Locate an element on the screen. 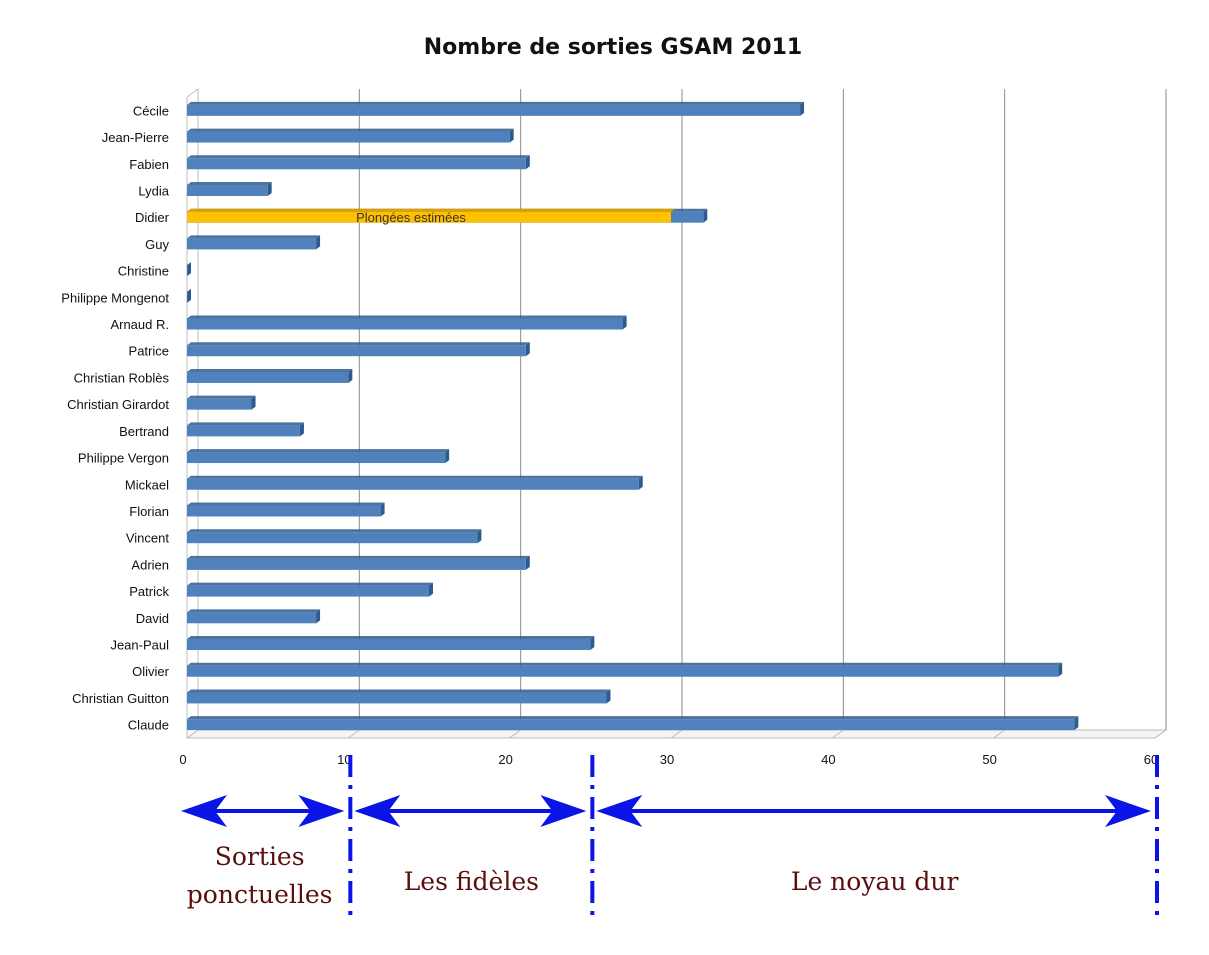 Image resolution: width=1209 pixels, height=955 pixels. x-tick-label: 20 is located at coordinates (505, 759).